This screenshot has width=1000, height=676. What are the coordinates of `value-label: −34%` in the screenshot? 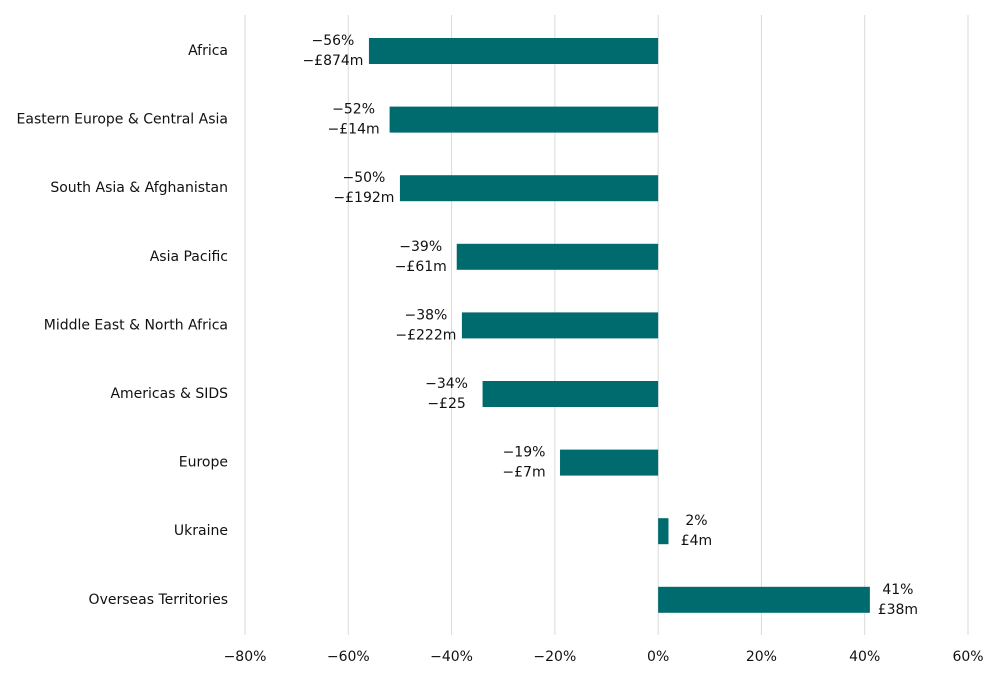 It's located at (446, 384).